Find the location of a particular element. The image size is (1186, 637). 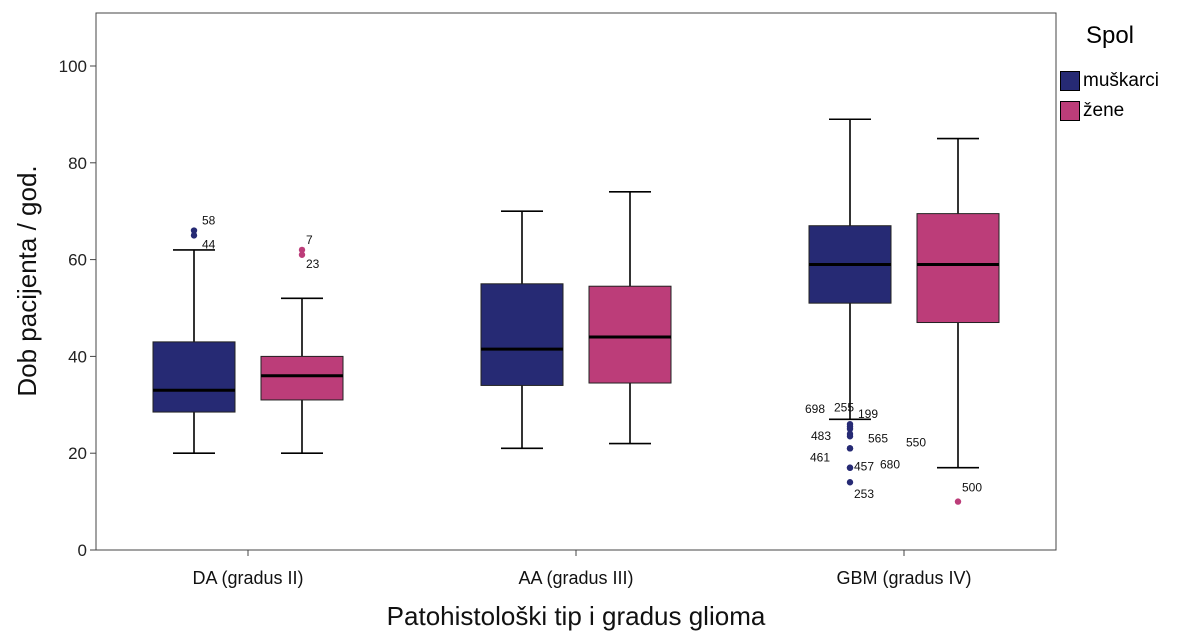

legend: Spol muškarci žene is located at coordinates (1122, 74).